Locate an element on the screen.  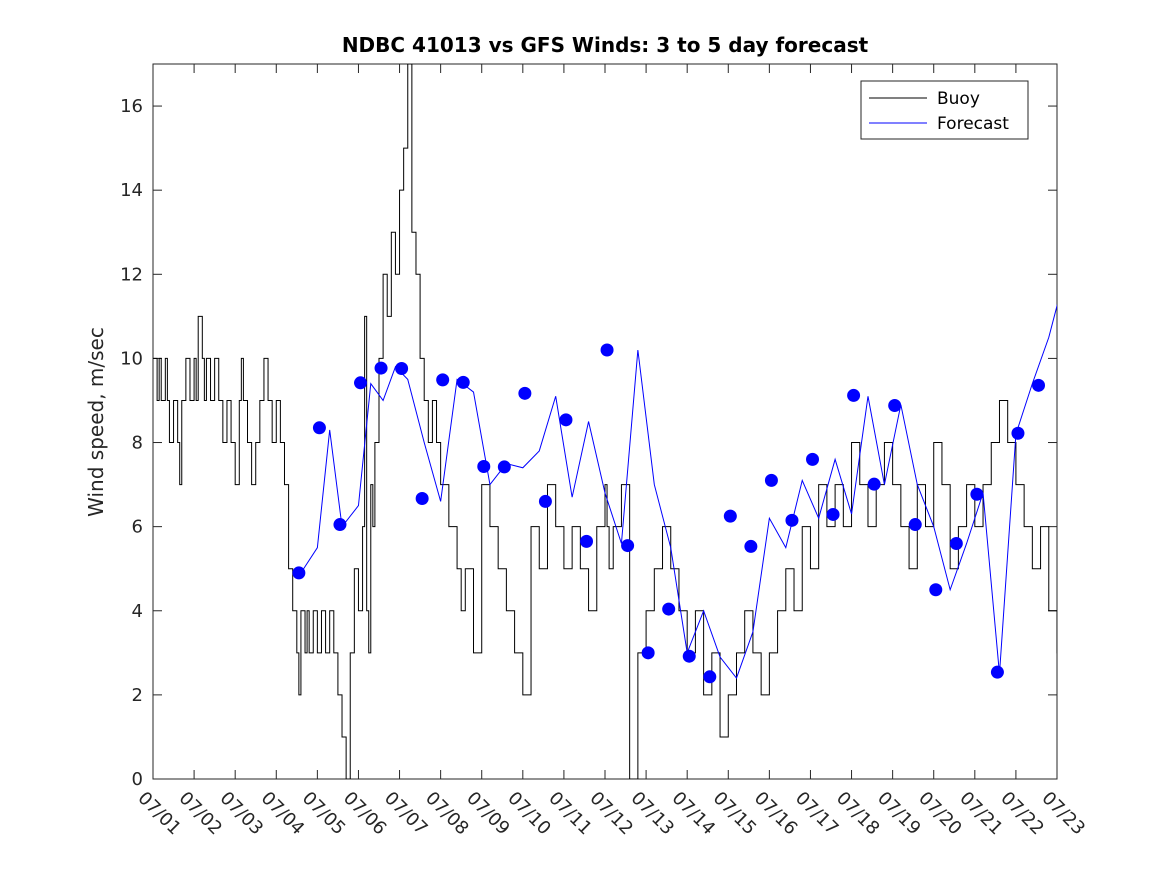
x-tick-label: 07/14 is located at coordinates (694, 814).